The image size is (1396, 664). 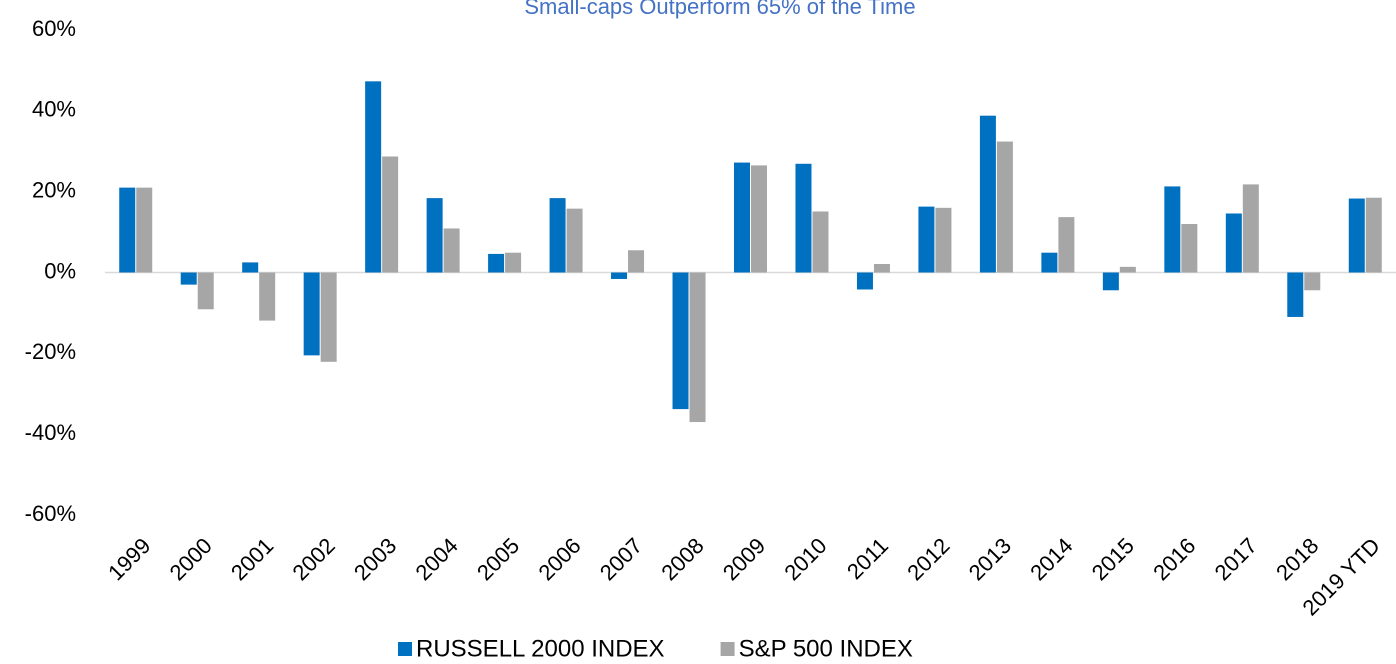 What do you see at coordinates (559, 559) in the screenshot?
I see `x-tick-label: 2006` at bounding box center [559, 559].